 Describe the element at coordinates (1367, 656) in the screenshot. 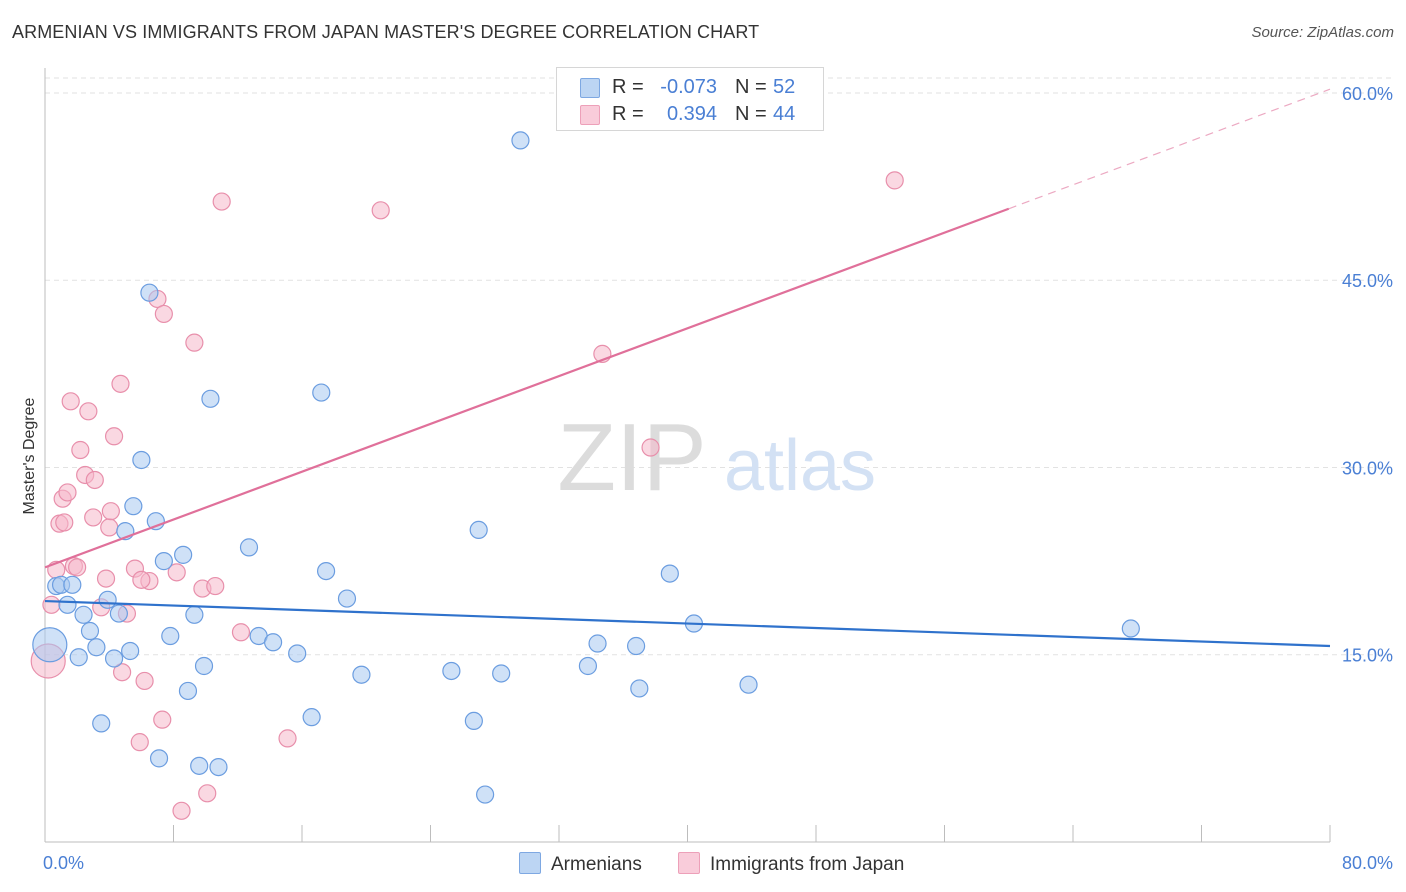

I see `y-tick-label: 15.0%` at that location.